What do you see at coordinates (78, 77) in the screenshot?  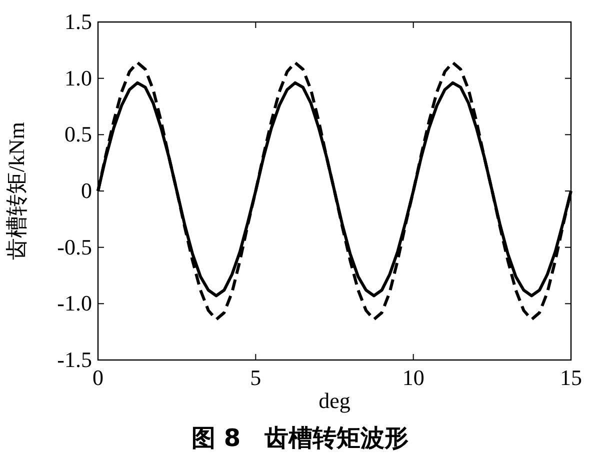 I see `y-tick-label: 1.0` at bounding box center [78, 77].